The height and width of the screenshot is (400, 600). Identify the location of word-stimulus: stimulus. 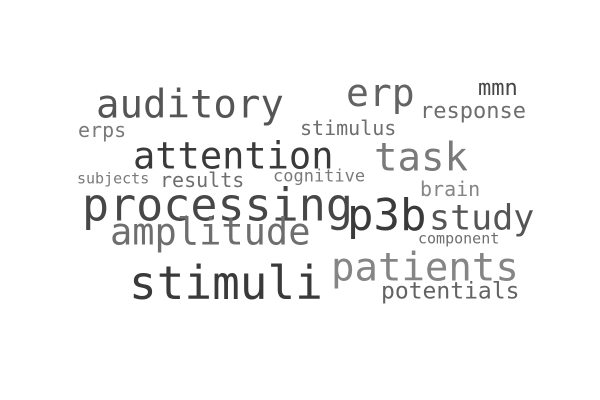
(348, 128).